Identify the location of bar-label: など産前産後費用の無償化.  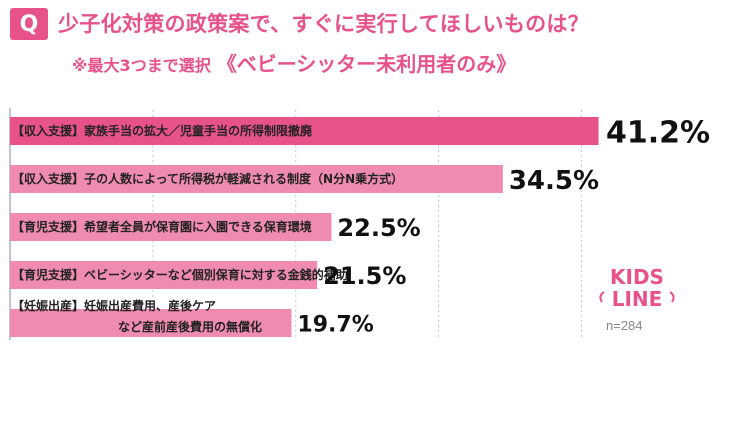
(190, 326).